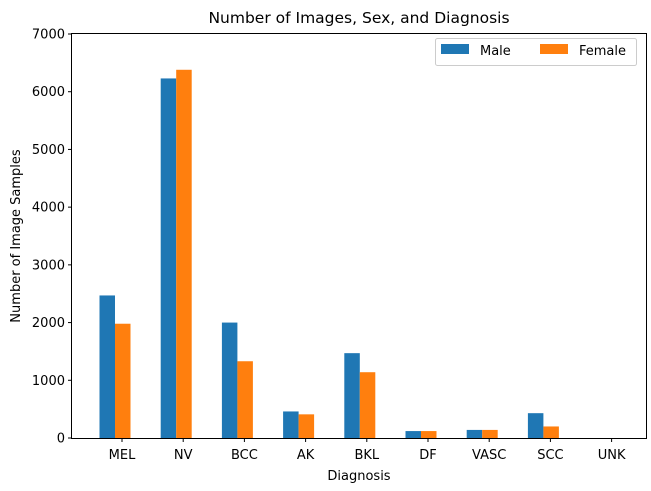 The width and height of the screenshot is (651, 491). Describe the element at coordinates (229, 380) in the screenshot. I see `bar-male-bcc` at that location.